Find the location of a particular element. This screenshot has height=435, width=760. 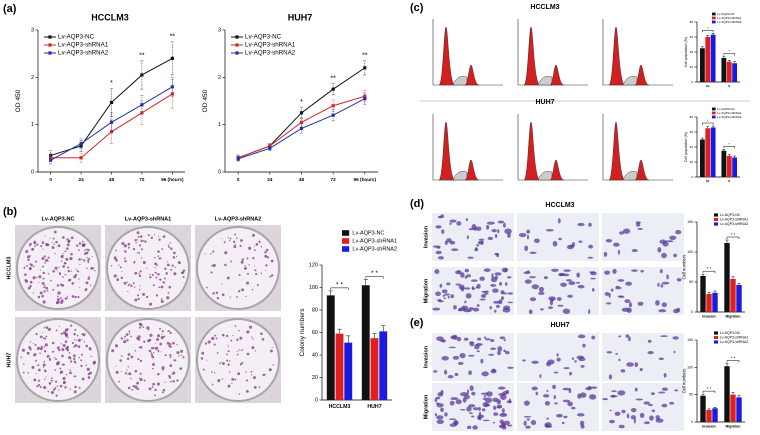

y-tick-label: 100 is located at coordinates (313, 288).